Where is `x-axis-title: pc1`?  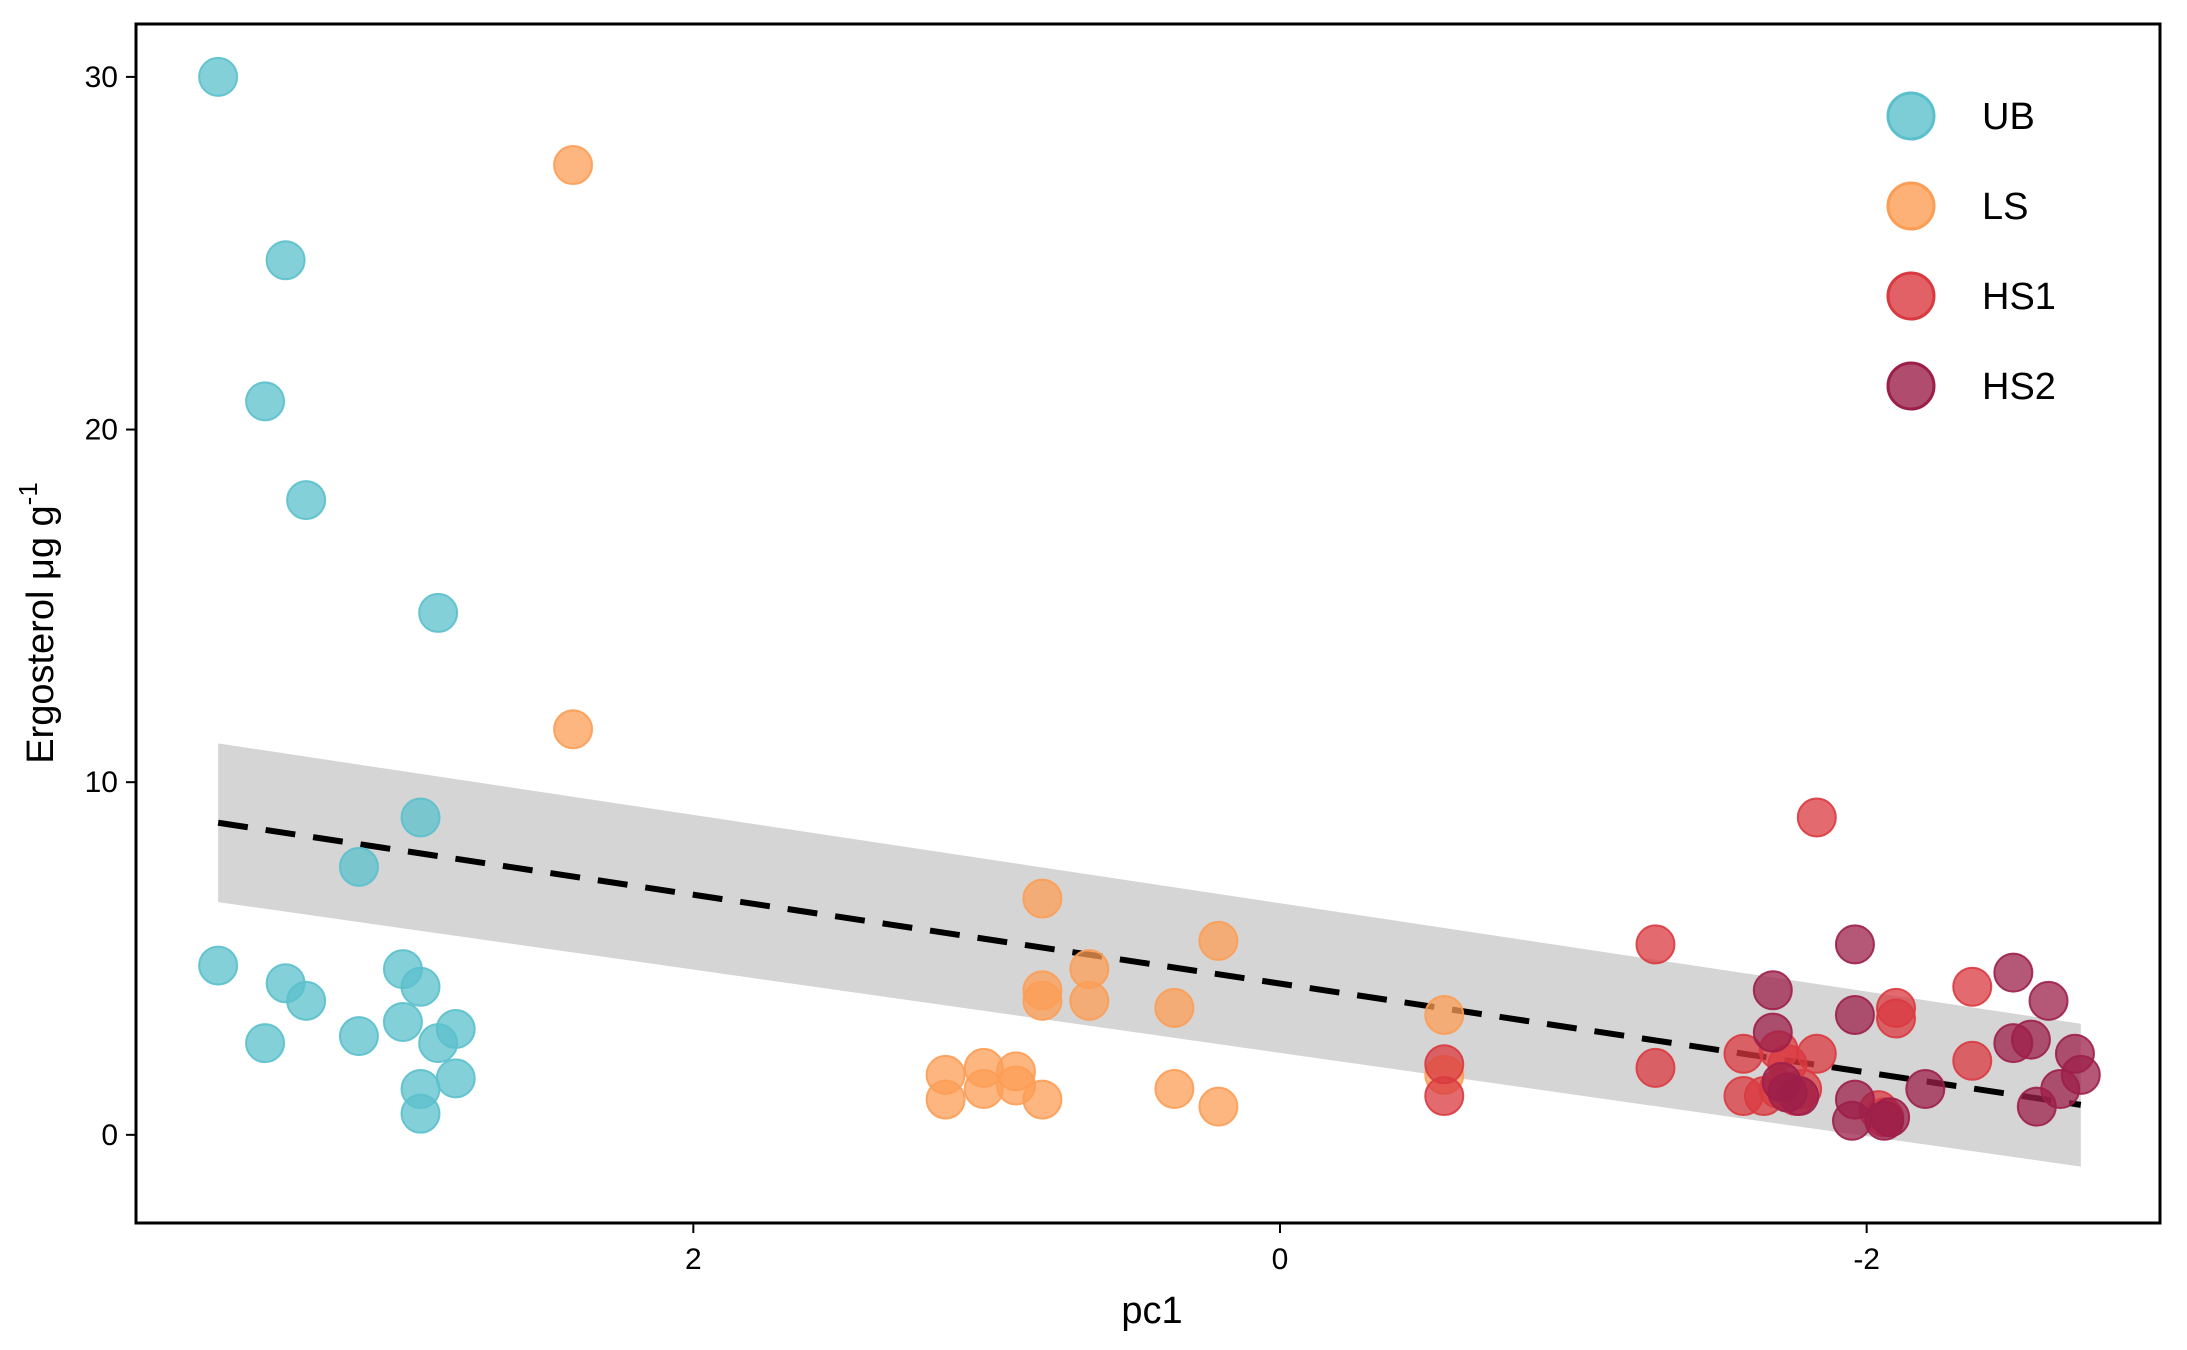 x-axis-title: pc1 is located at coordinates (1151, 1311).